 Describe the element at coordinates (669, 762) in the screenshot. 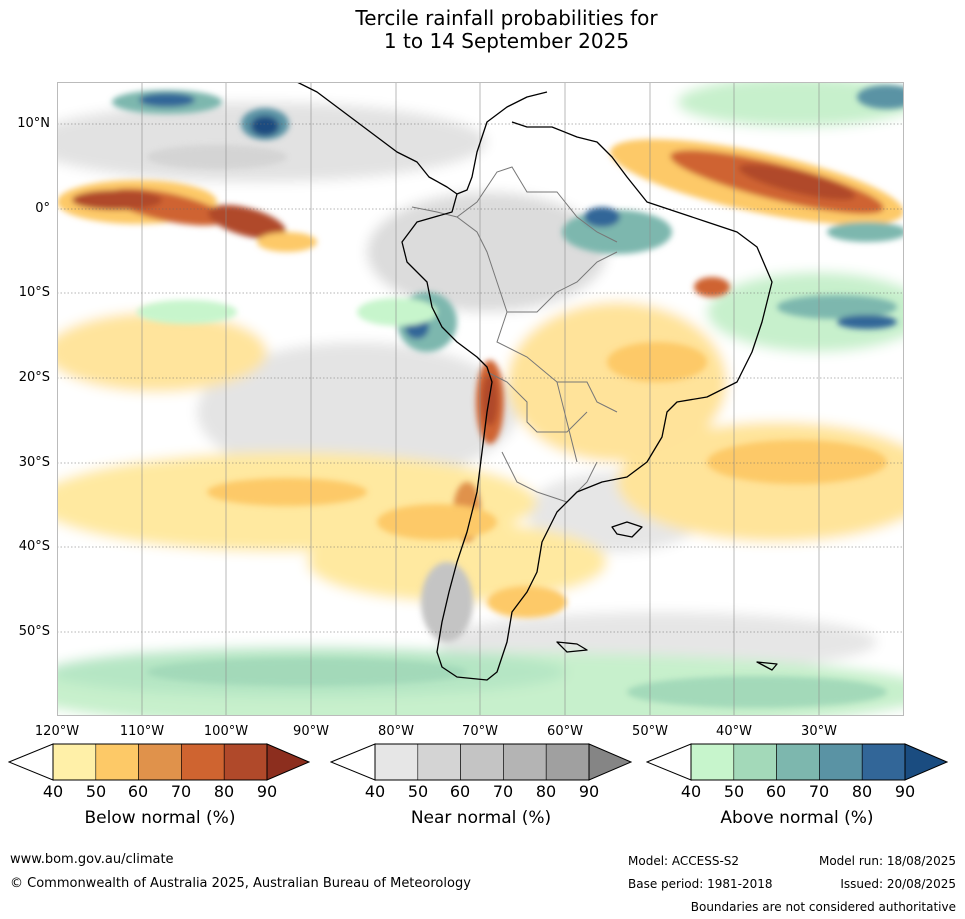

I see `colorbar-above-lower-arrow` at that location.